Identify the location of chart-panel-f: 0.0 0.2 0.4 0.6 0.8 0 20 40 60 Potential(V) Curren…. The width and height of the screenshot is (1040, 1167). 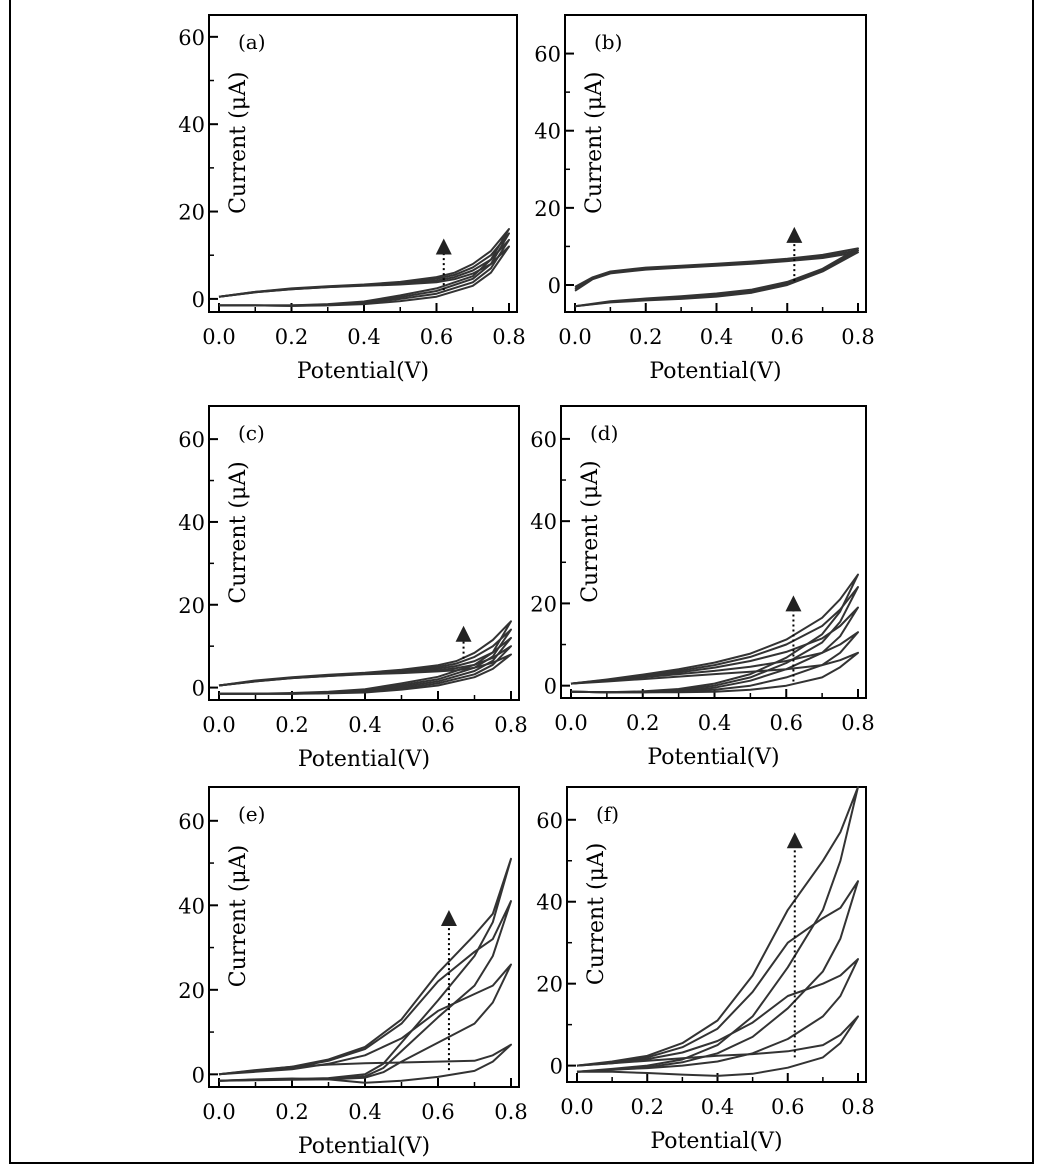
(705, 970).